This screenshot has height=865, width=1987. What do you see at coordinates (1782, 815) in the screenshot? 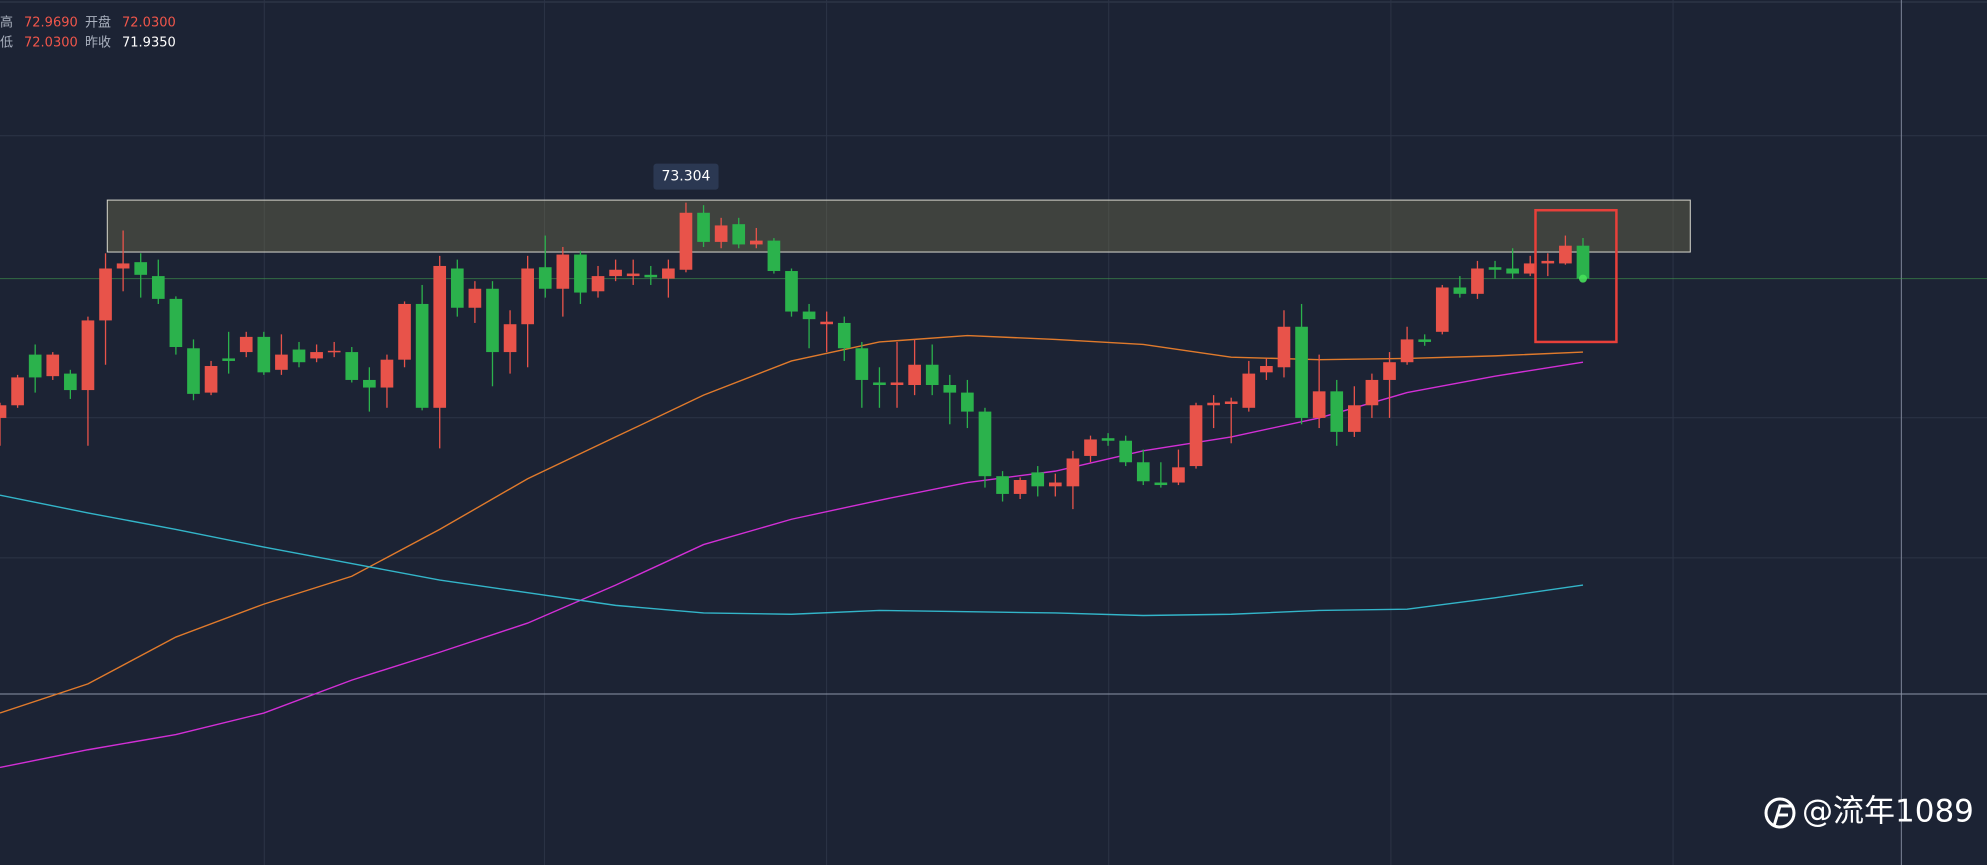
I see `logo-mark` at bounding box center [1782, 815].